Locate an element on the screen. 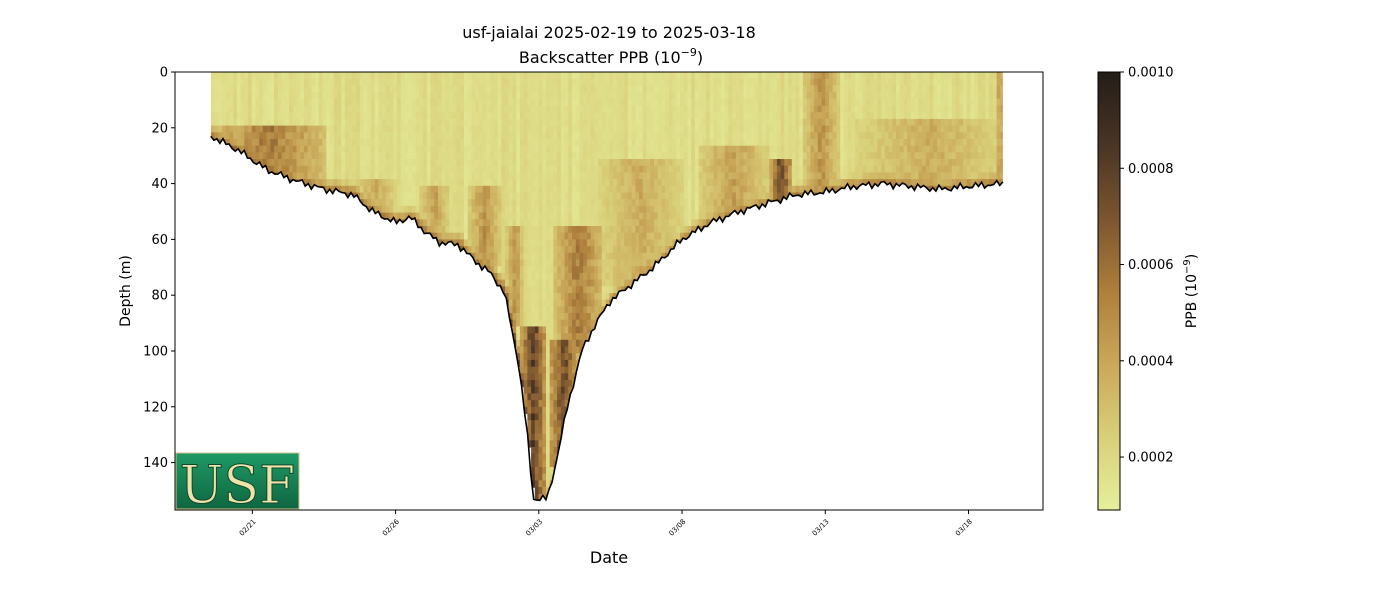 The width and height of the screenshot is (1400, 600). y-tick-label: 0 is located at coordinates (164, 73).